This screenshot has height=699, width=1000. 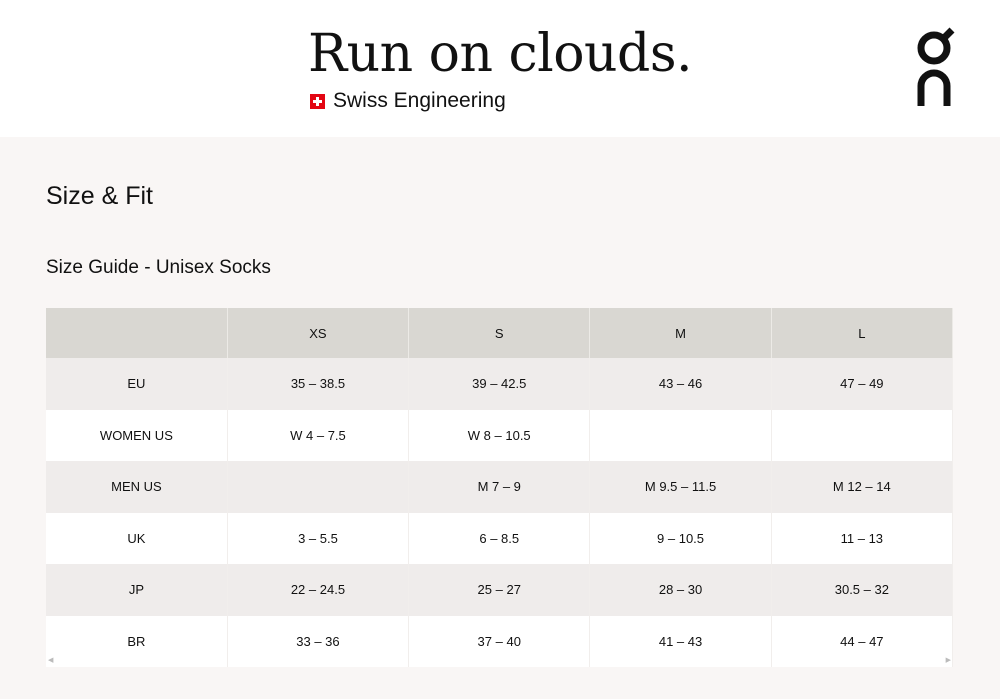 I want to click on swiss-flag-icon, so click(x=317, y=101).